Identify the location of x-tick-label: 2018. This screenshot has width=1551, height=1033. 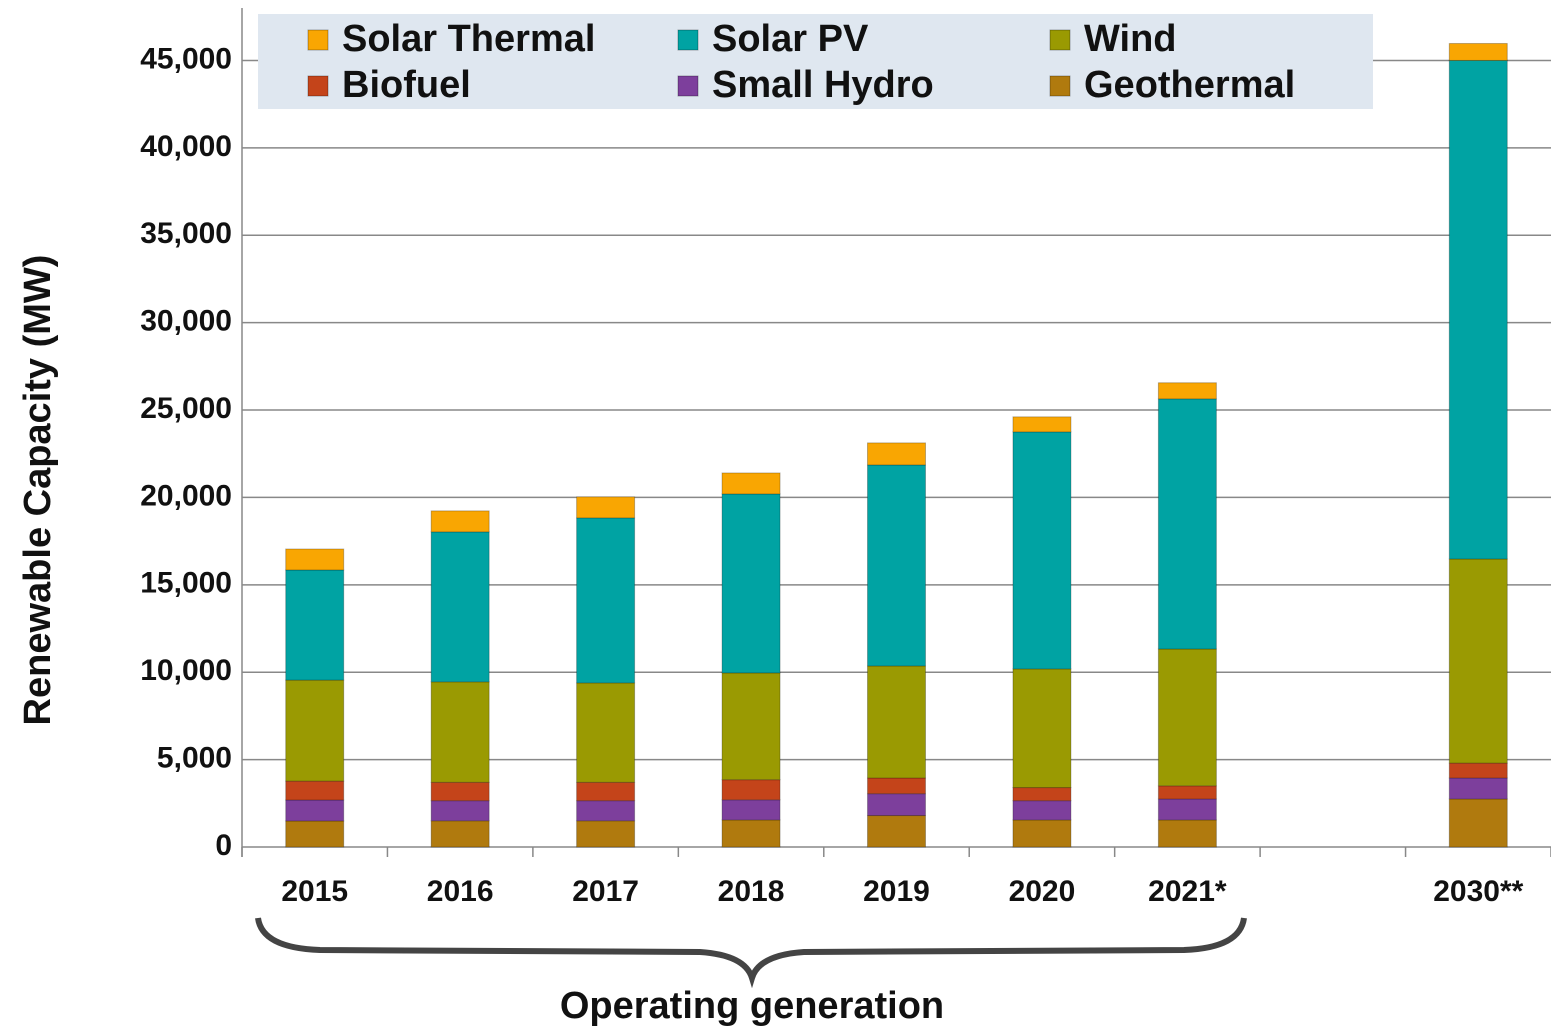
(751, 891).